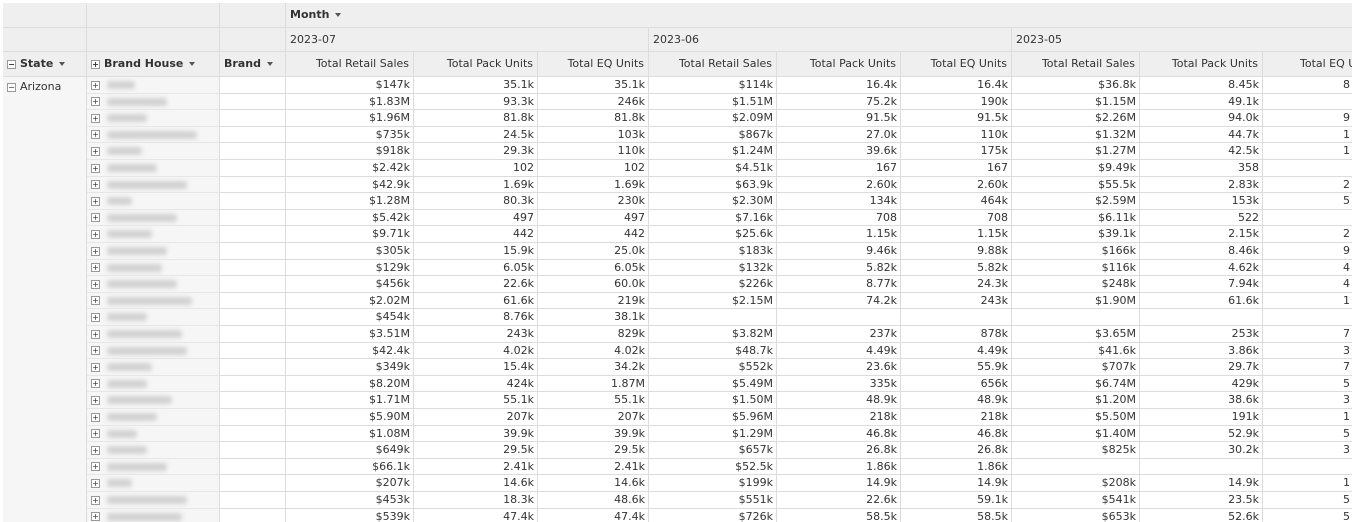 This screenshot has height=522, width=1352. Describe the element at coordinates (476, 434) in the screenshot. I see `value-cell: 39.9k` at that location.